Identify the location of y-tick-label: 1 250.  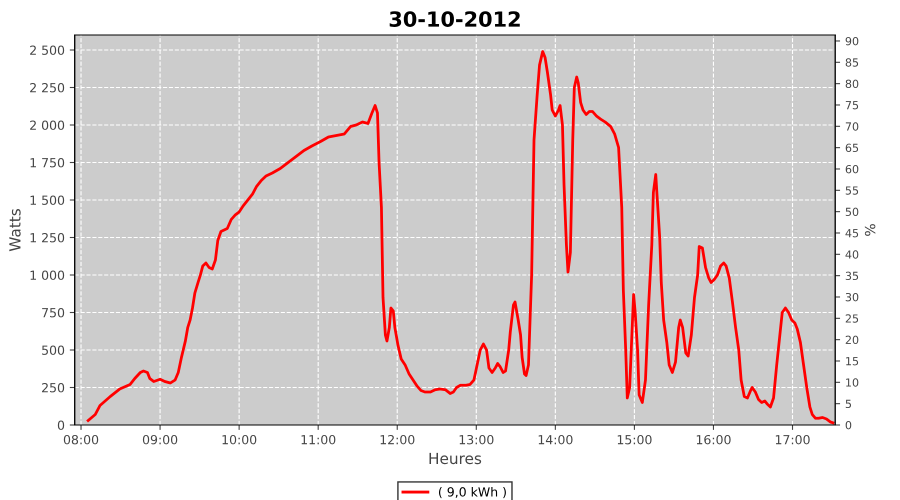
(47, 237).